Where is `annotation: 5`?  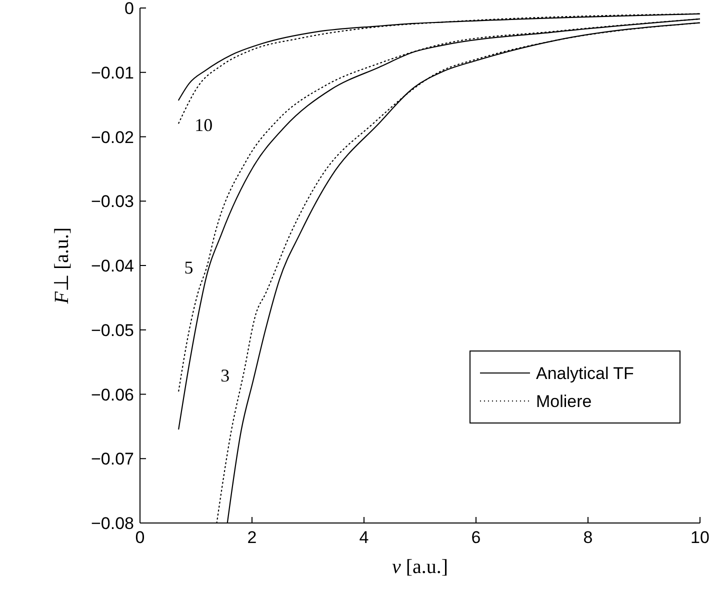
annotation: 5 is located at coordinates (189, 268).